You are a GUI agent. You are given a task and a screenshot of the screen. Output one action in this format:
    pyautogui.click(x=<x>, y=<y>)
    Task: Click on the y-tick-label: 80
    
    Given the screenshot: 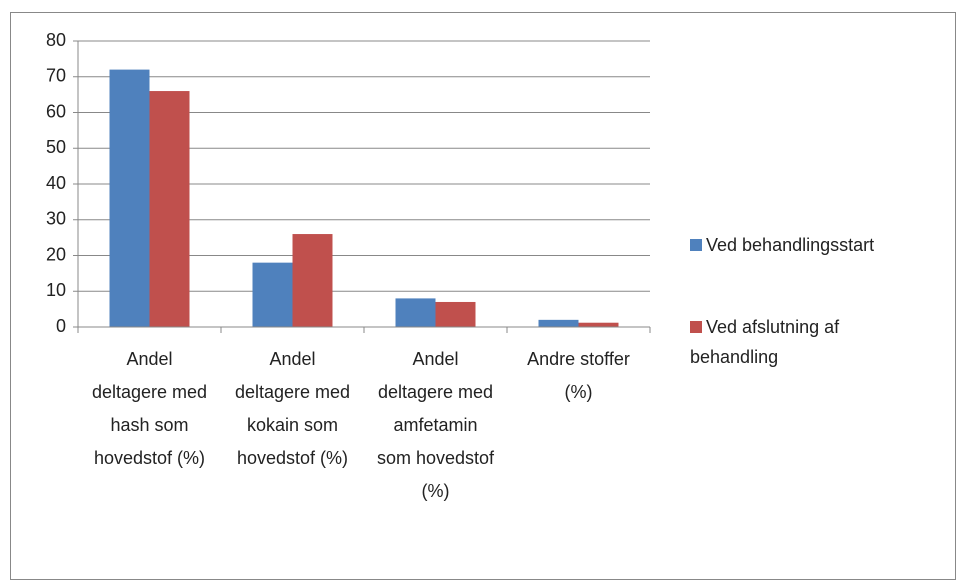 What is the action you would take?
    pyautogui.click(x=56, y=40)
    